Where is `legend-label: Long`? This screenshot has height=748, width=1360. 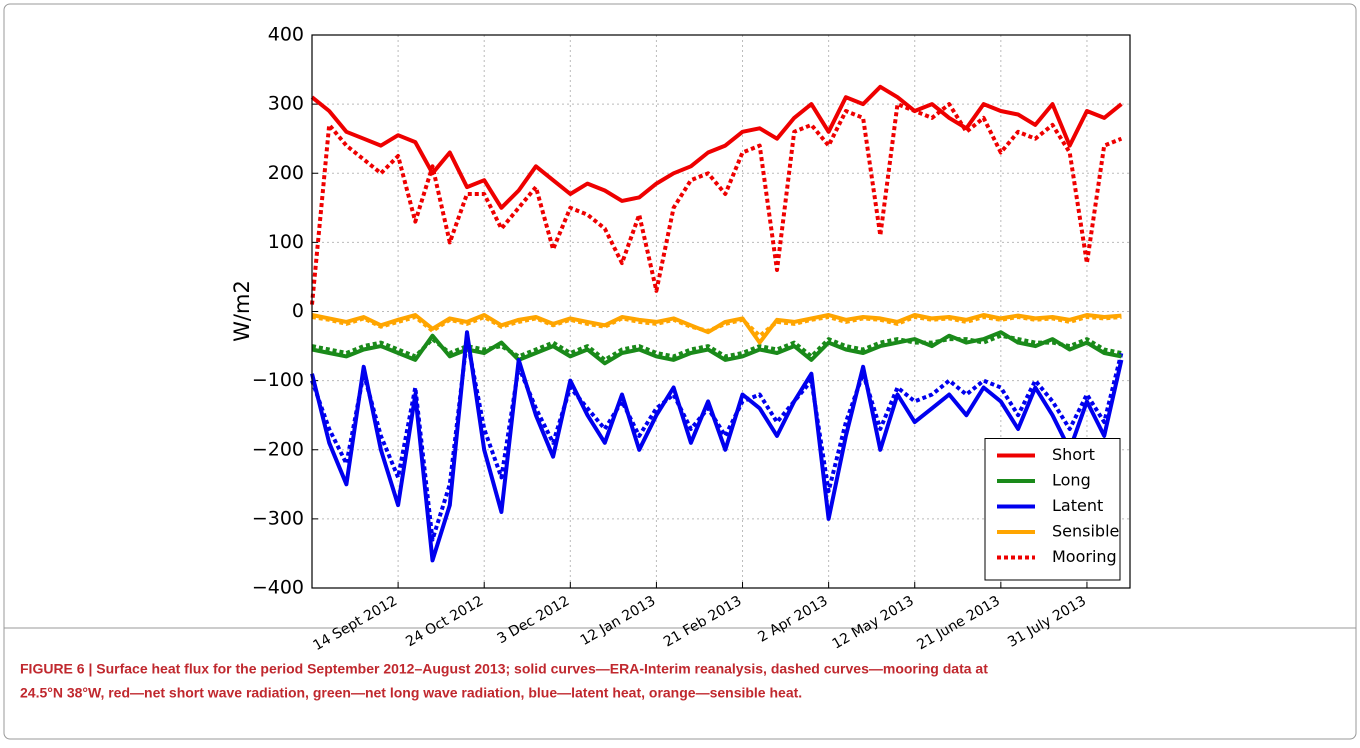
legend-label: Long is located at coordinates (1071, 480).